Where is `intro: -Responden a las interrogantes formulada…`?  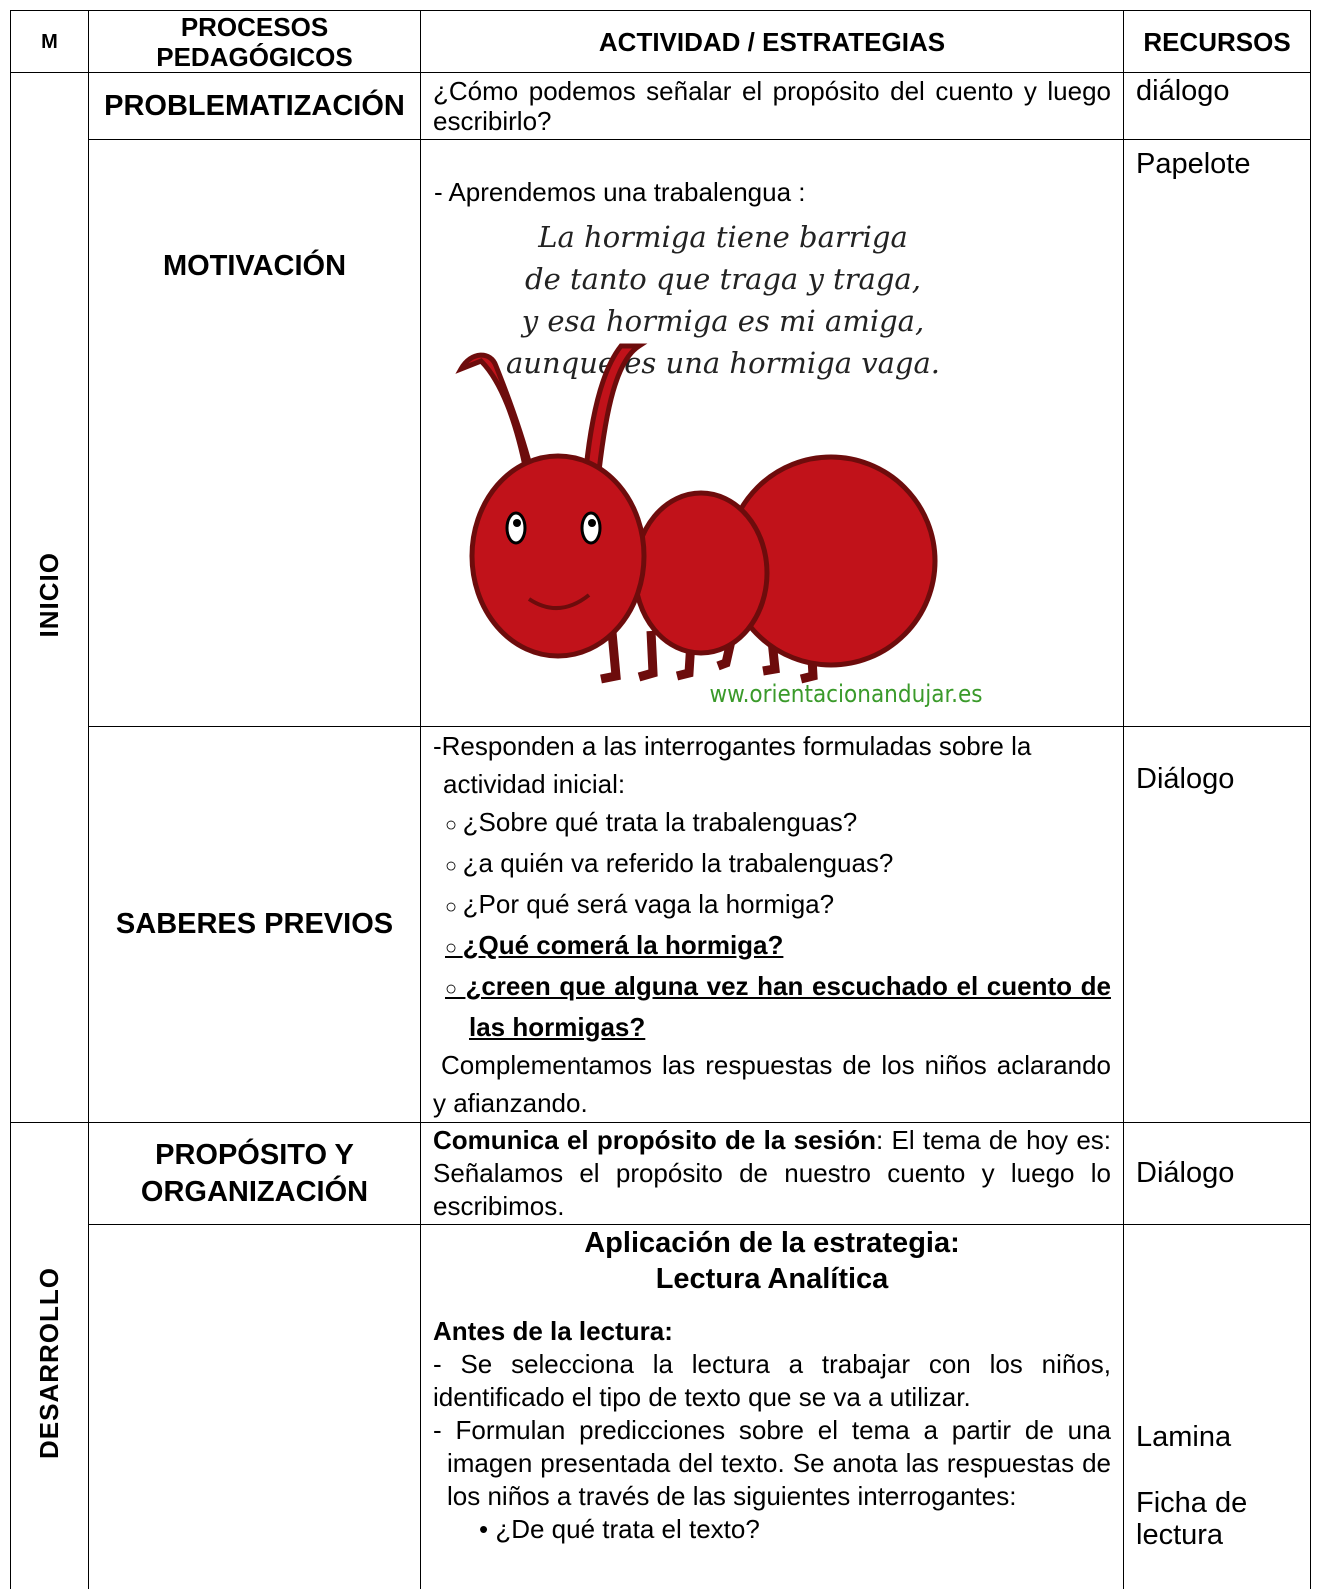 intro: -Responden a las interrogantes formulada… is located at coordinates (732, 765).